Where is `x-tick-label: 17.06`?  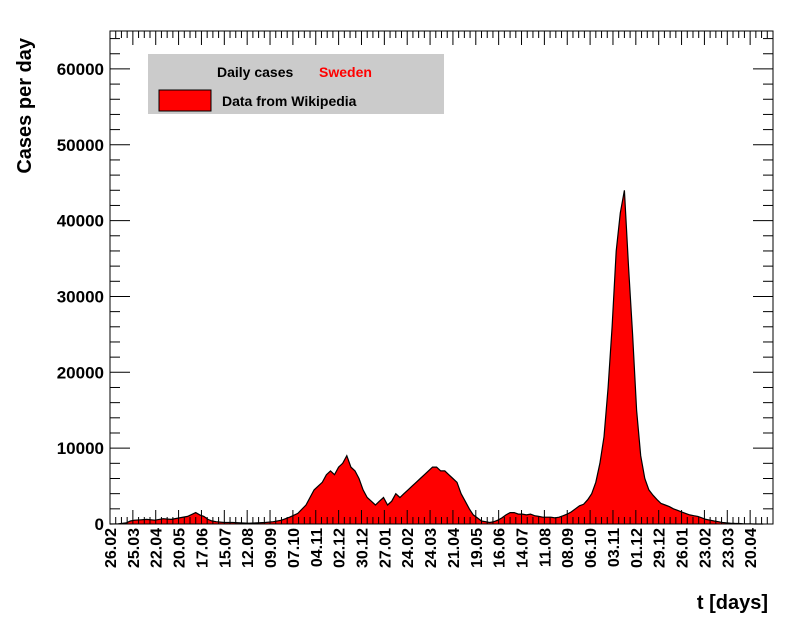
x-tick-label: 17.06 is located at coordinates (202, 548).